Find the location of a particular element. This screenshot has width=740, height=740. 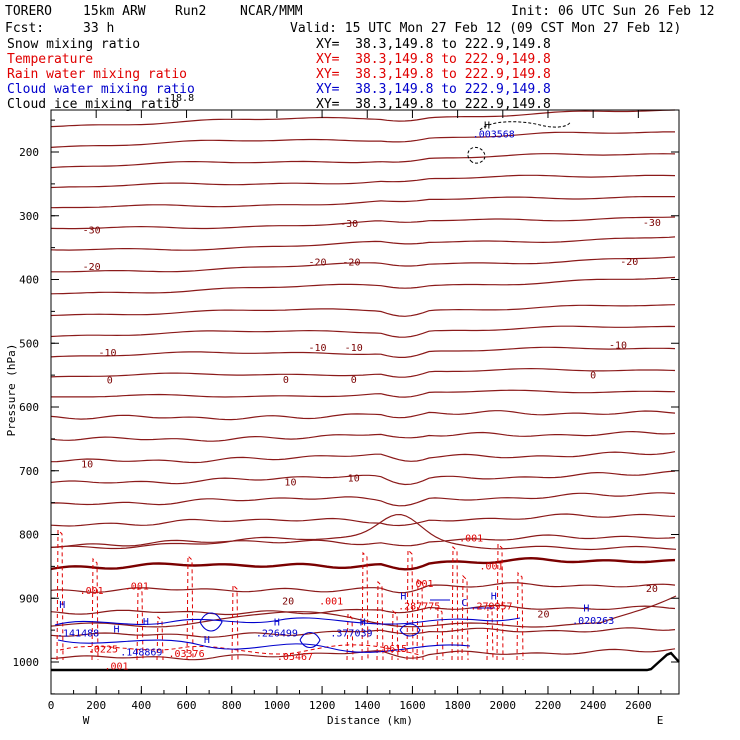

rain-label: .05467 is located at coordinates (295, 657).